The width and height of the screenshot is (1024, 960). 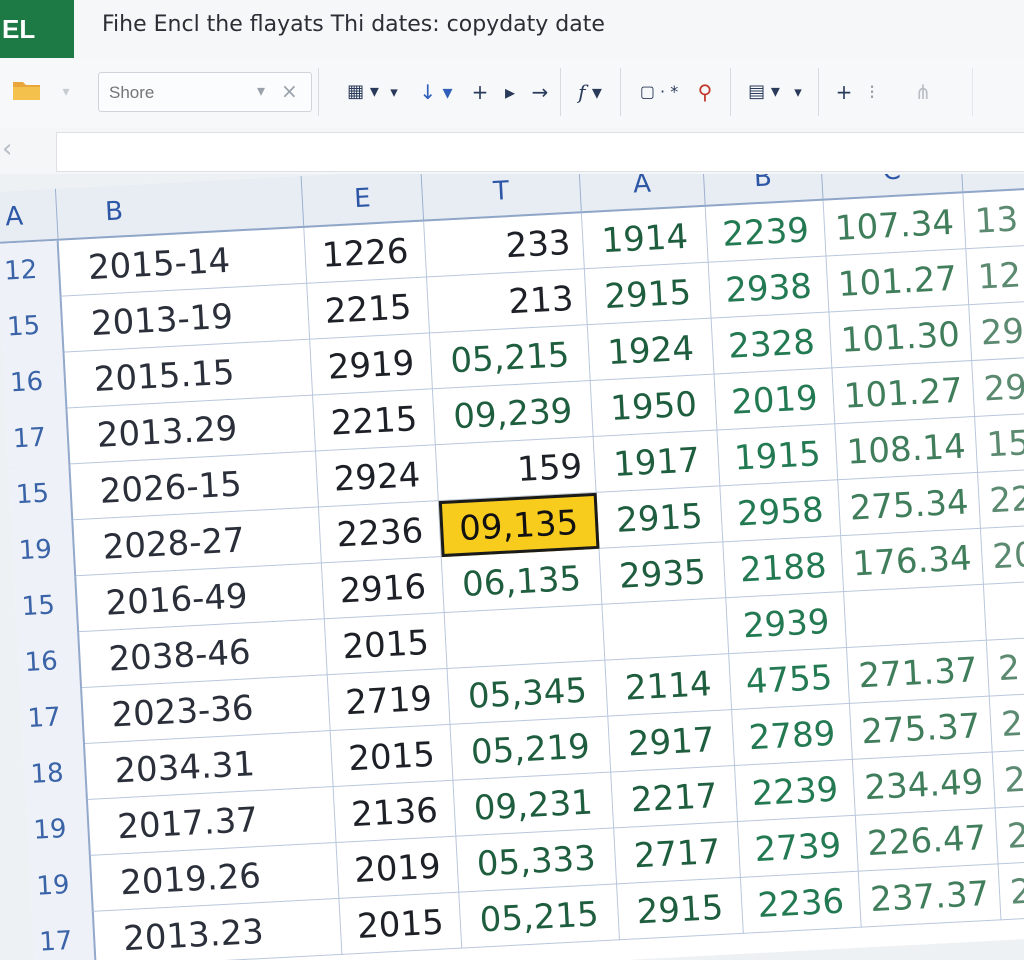 I want to click on cell-a: 1914, so click(x=645, y=238).